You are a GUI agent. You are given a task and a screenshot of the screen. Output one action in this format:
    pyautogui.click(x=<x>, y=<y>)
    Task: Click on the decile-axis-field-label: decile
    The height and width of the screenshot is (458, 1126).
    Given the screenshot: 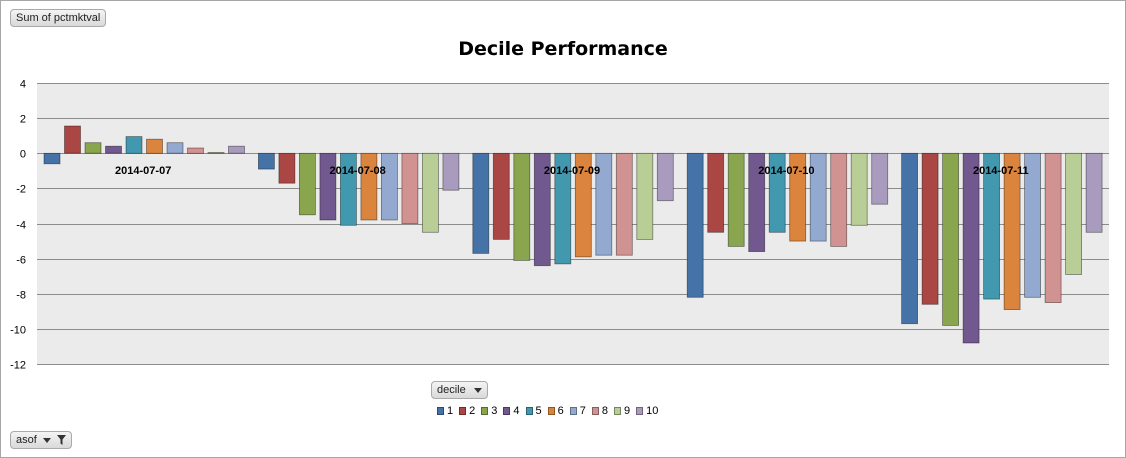 What is the action you would take?
    pyautogui.click(x=451, y=390)
    